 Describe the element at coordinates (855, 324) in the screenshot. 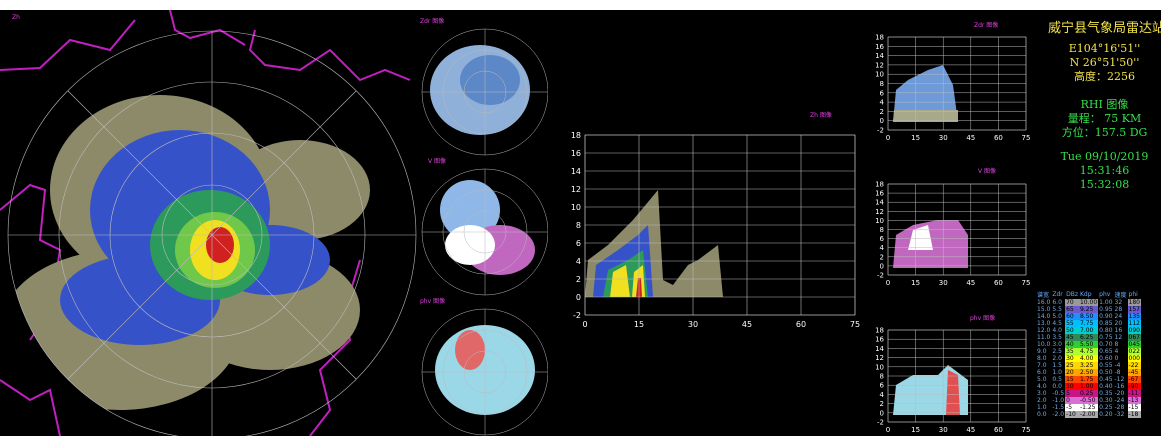

I see `x-tick-label: 75` at that location.